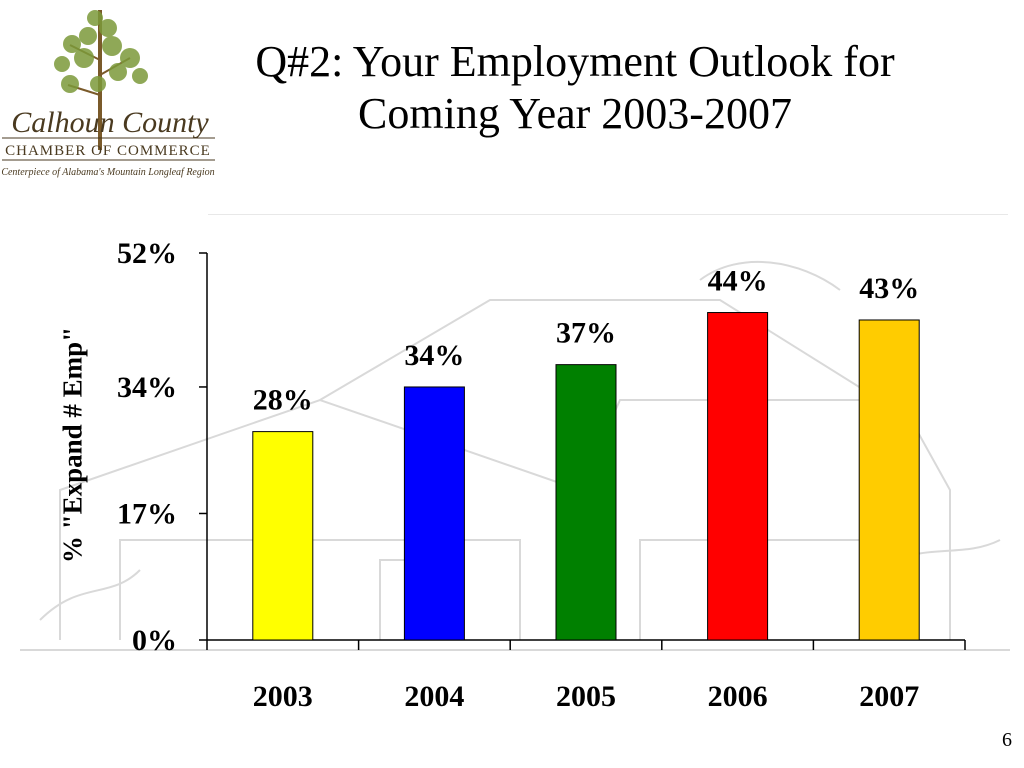 The height and width of the screenshot is (768, 1024). Describe the element at coordinates (586, 676) in the screenshot. I see `x-axis: 2003 2004 2005 2006 2007` at that location.